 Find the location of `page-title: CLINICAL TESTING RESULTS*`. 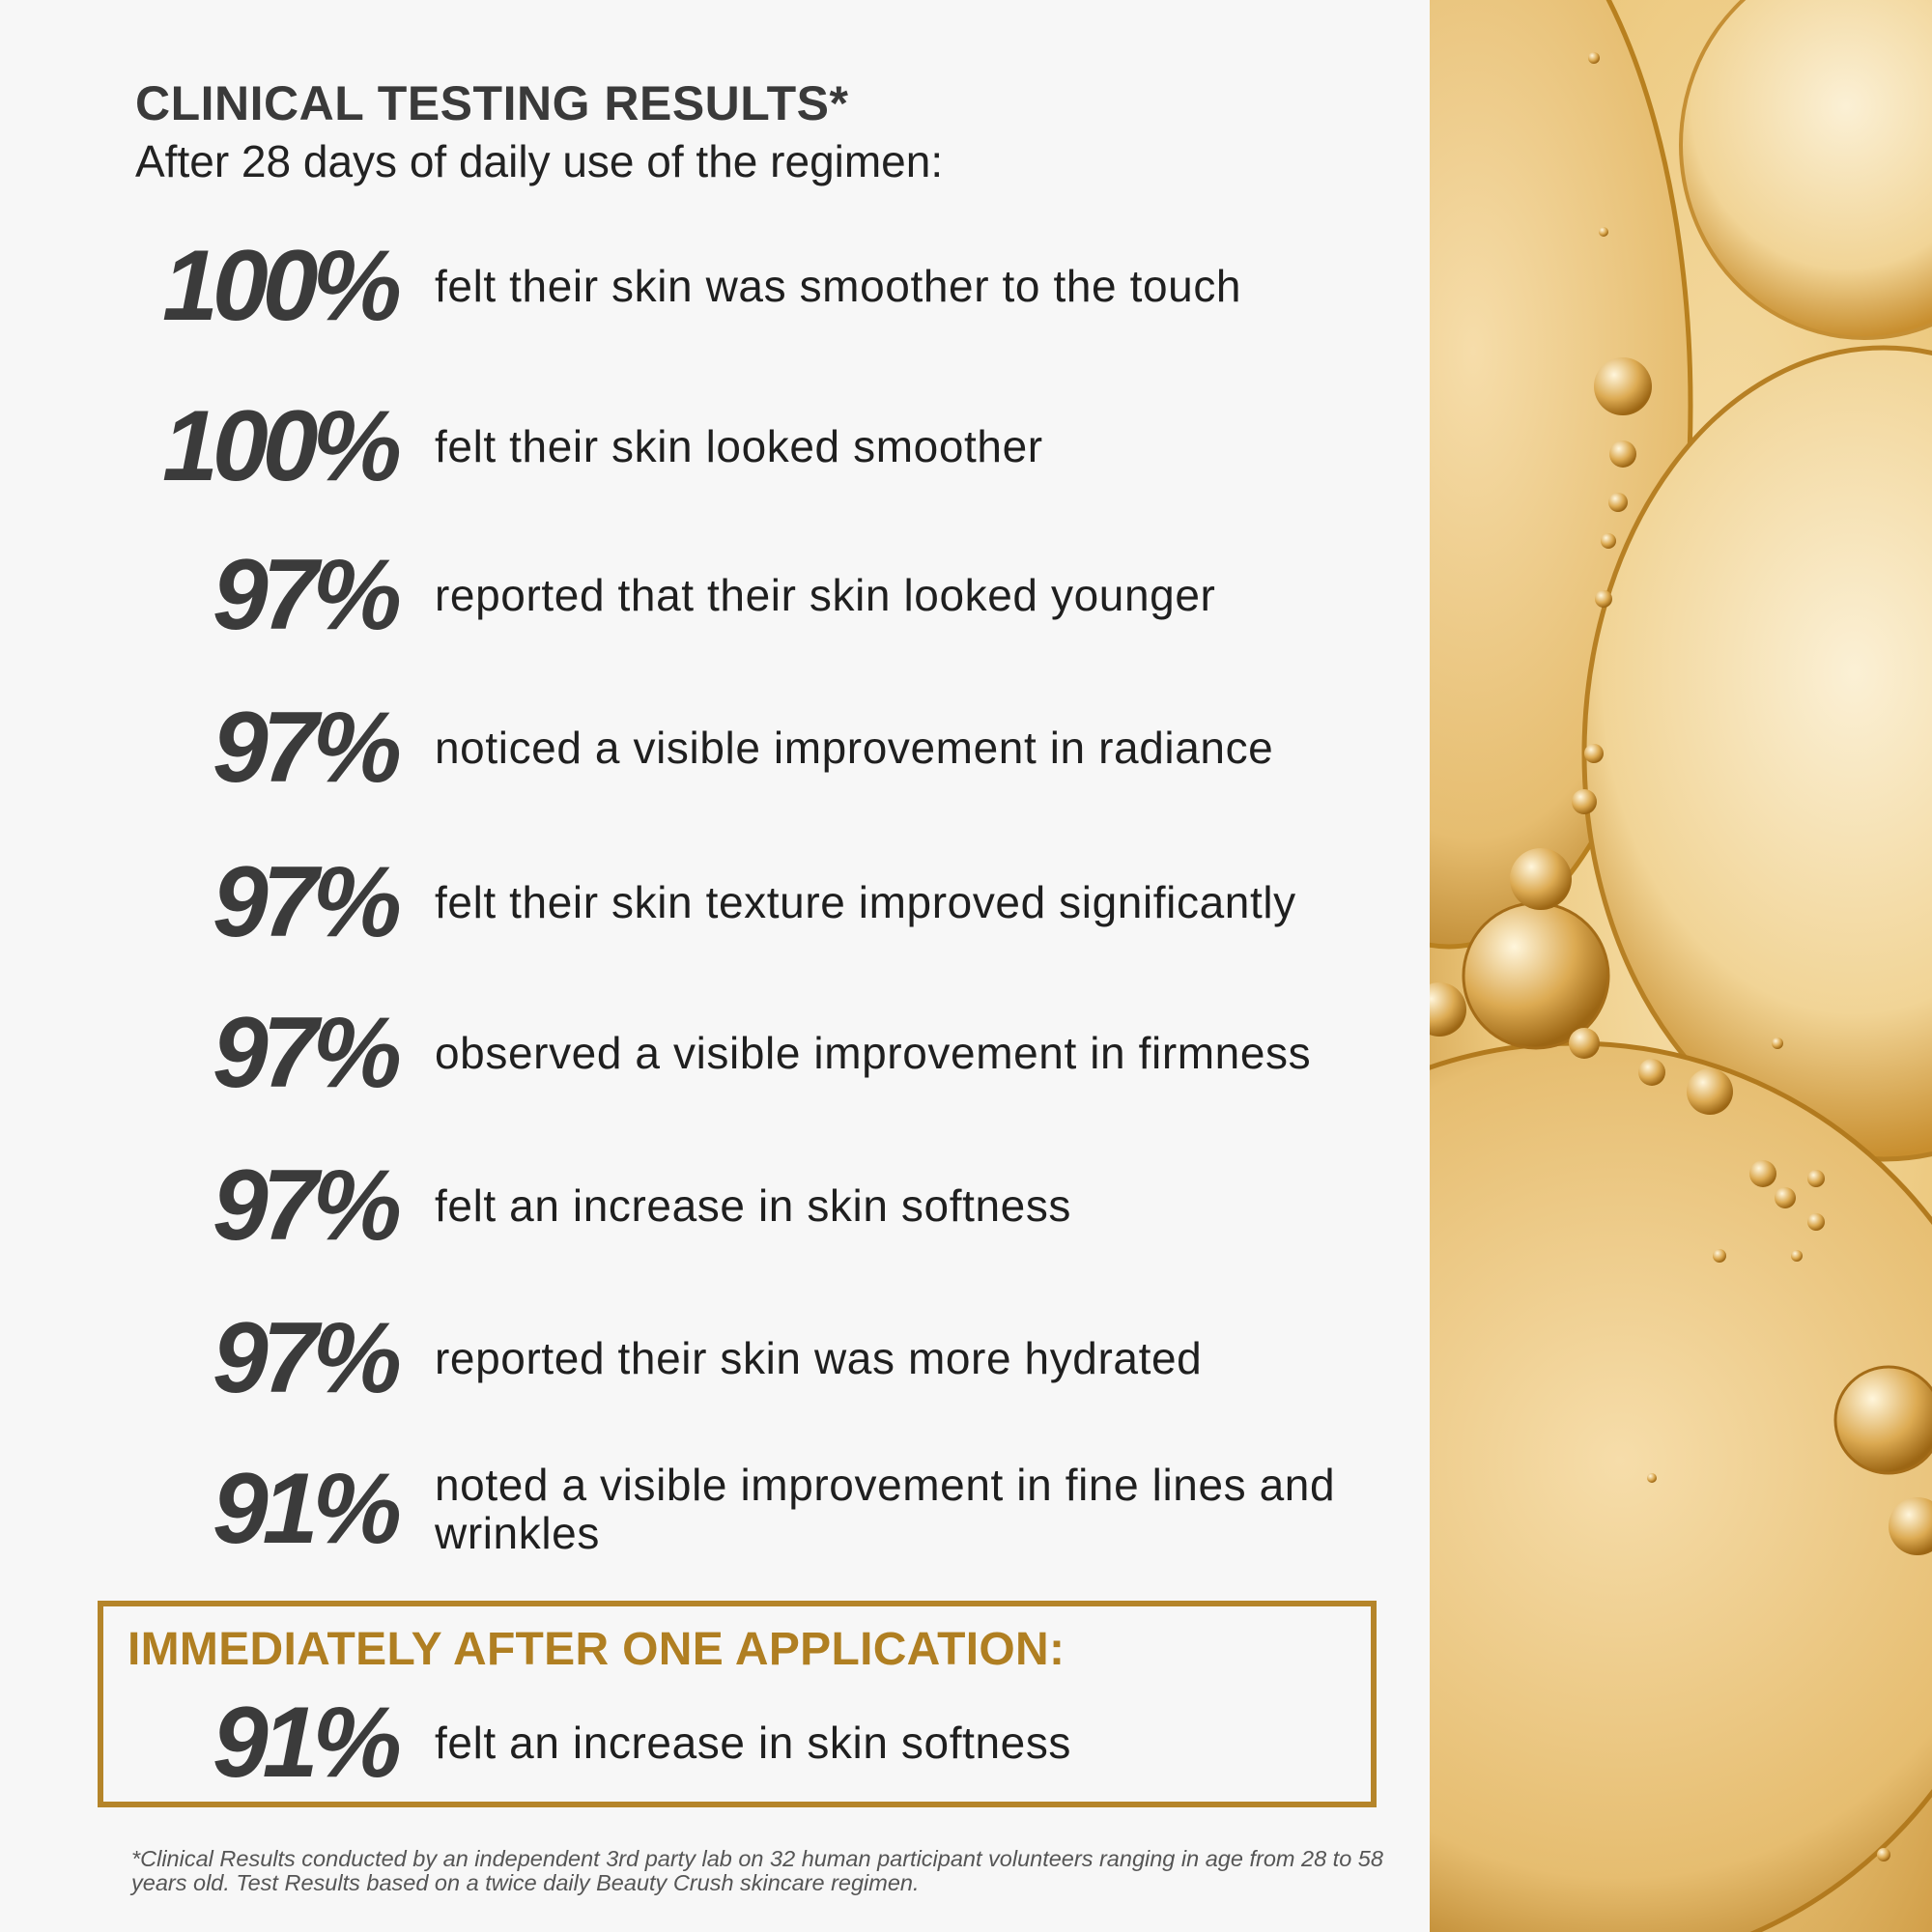

page-title: CLINICAL TESTING RESULTS* is located at coordinates (492, 103).